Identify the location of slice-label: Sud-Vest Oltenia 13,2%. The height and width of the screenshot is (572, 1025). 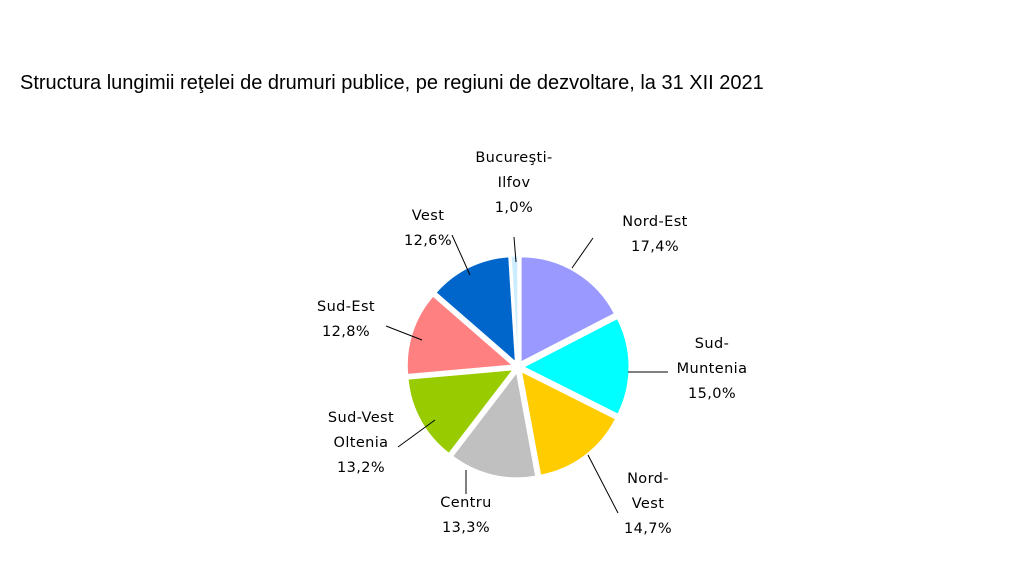
(361, 443).